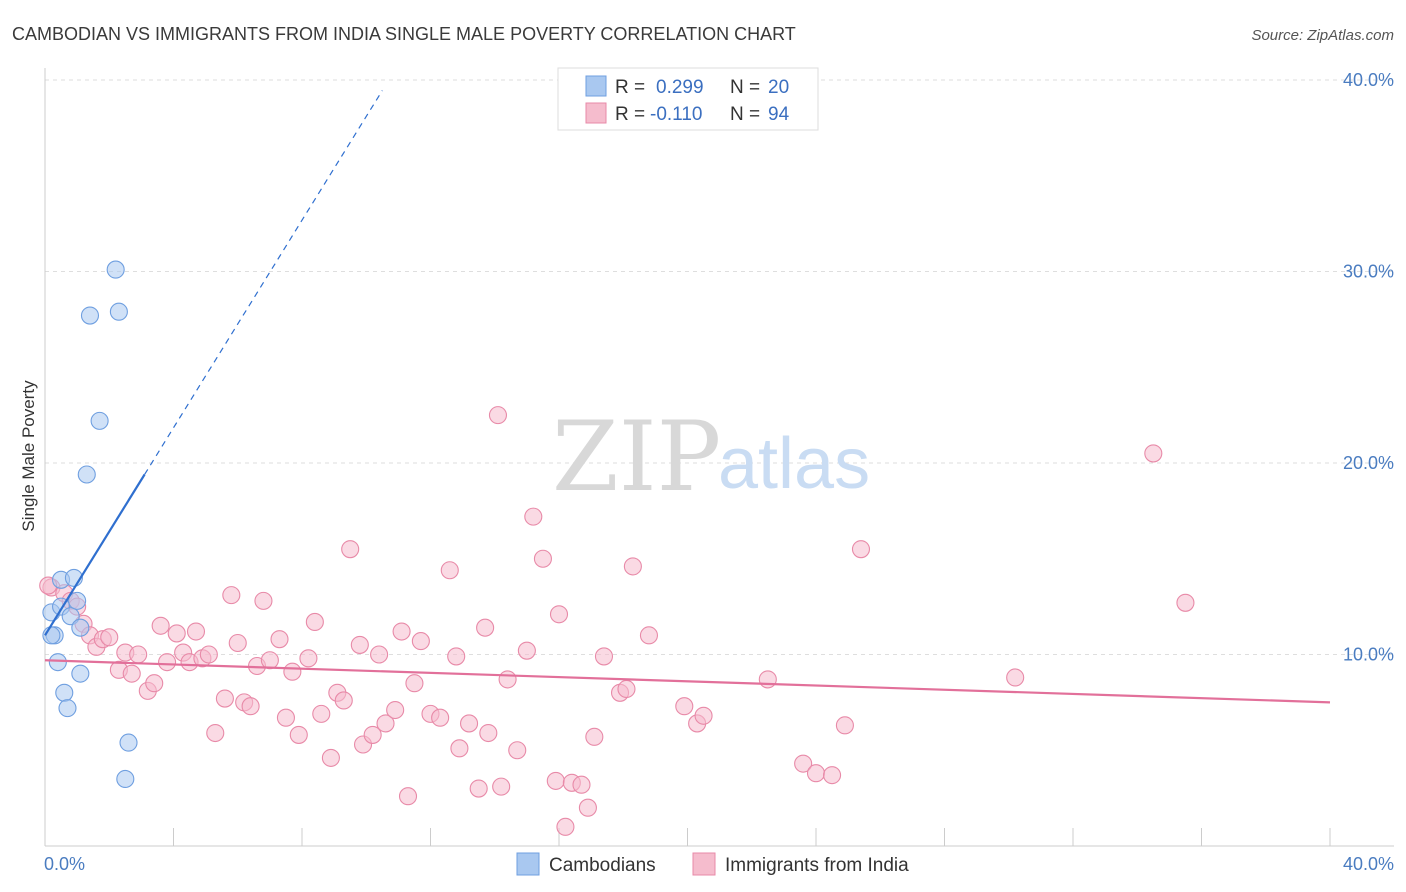 Image resolution: width=1406 pixels, height=892 pixels. I want to click on x-axis-tick-marks, so click(687, 837).